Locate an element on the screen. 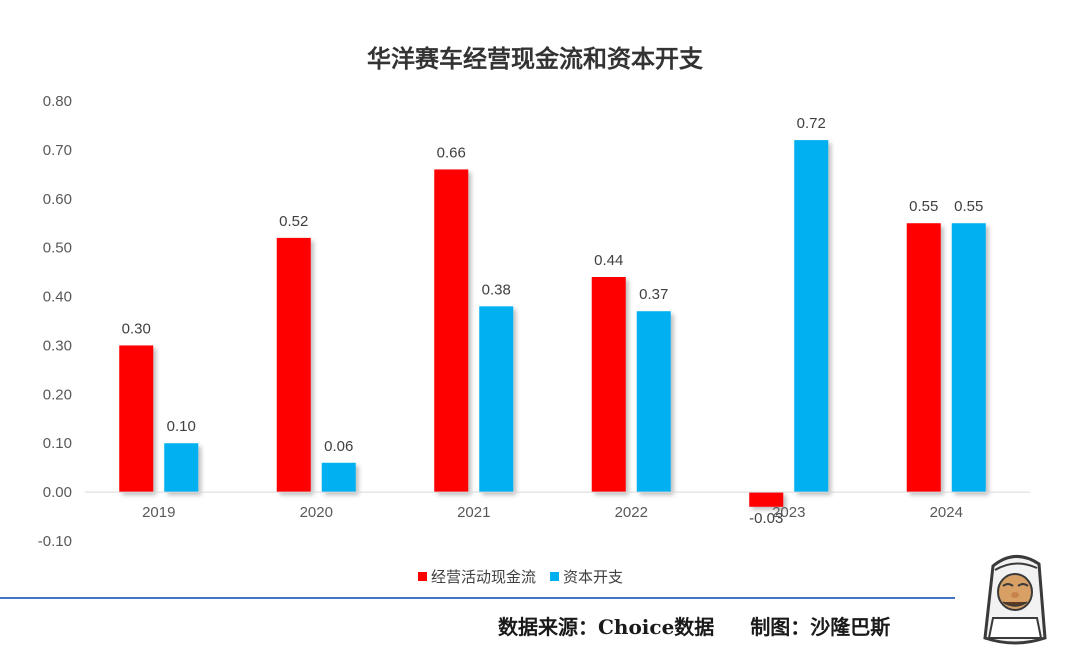 Image resolution: width=1080 pixels, height=664 pixels. capex-label: 0.06 is located at coordinates (338, 446).